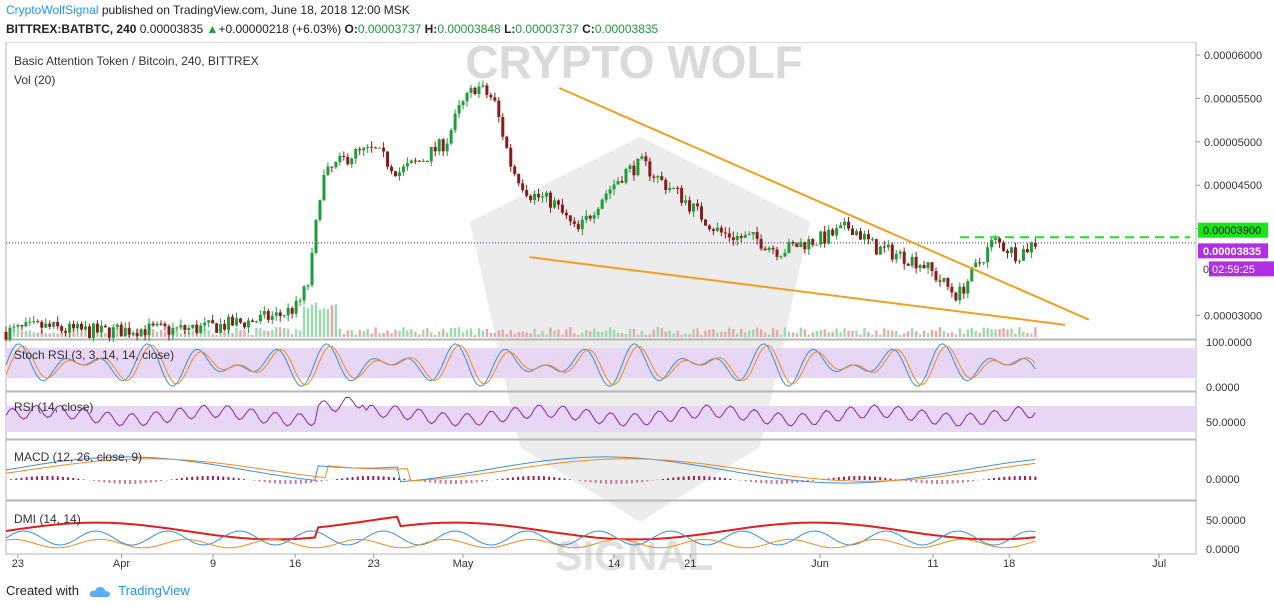 The height and width of the screenshot is (607, 1274). Describe the element at coordinates (625, 414) in the screenshot. I see `rsi-pane: RSI (14, close) 50.0000` at that location.